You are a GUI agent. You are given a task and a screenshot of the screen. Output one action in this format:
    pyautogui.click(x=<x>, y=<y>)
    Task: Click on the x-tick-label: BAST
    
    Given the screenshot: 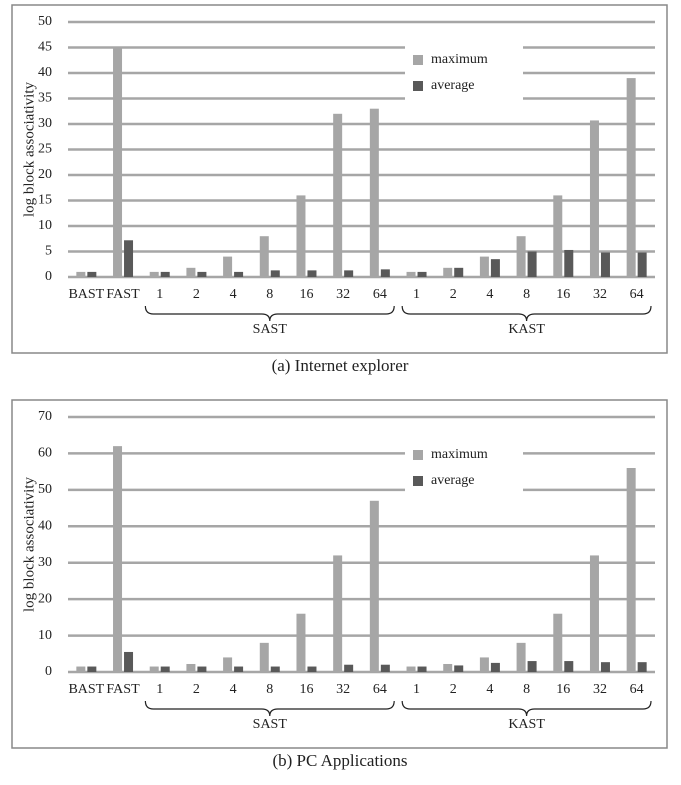 What is the action you would take?
    pyautogui.click(x=86, y=689)
    